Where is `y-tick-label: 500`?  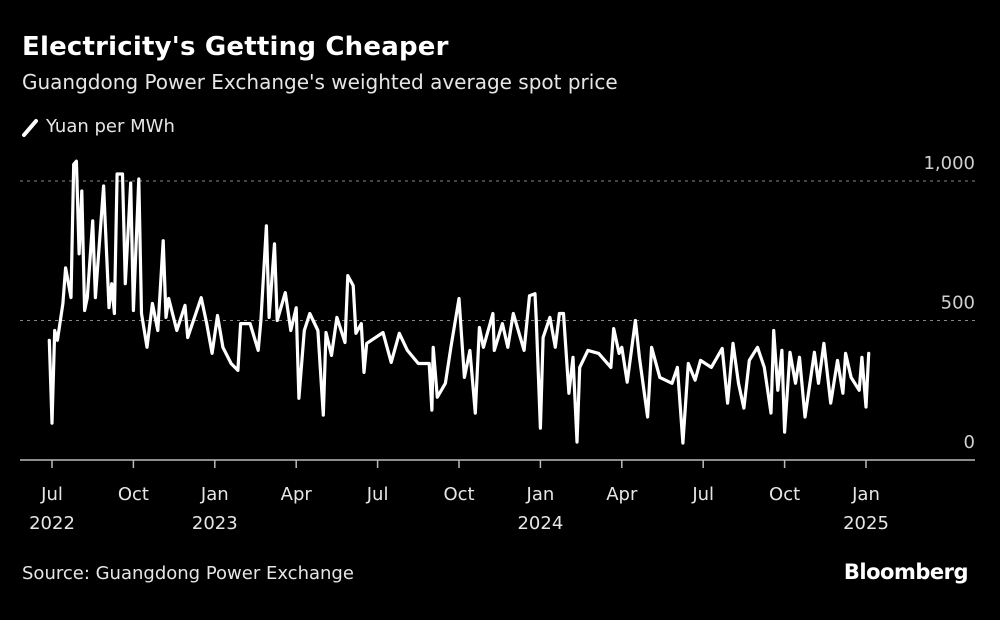
y-tick-label: 500 is located at coordinates (958, 303).